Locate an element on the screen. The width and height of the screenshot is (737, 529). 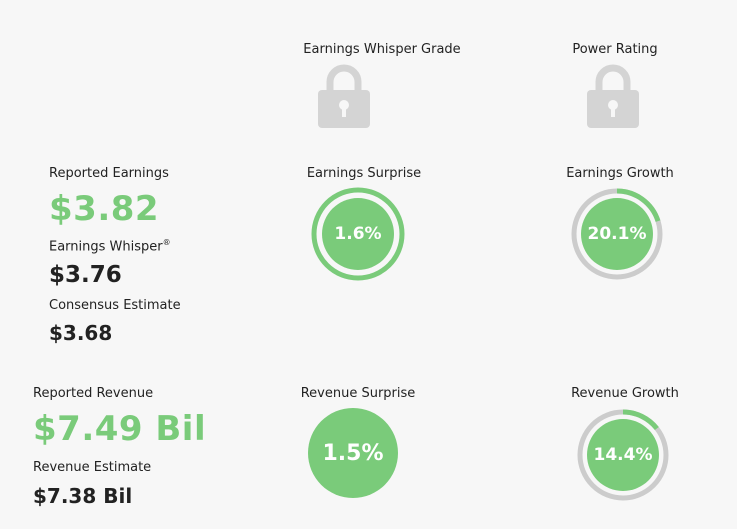
revenue-growth-gauge: 14.4% is located at coordinates (623, 455).